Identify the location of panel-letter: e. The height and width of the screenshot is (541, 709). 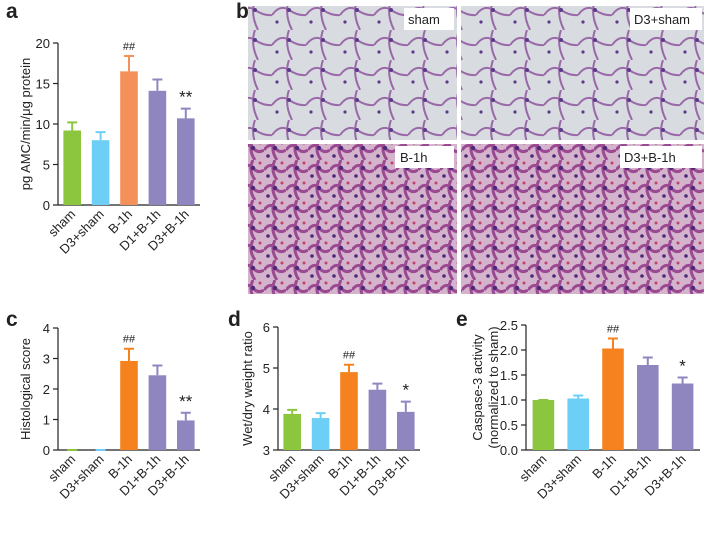
(462, 319).